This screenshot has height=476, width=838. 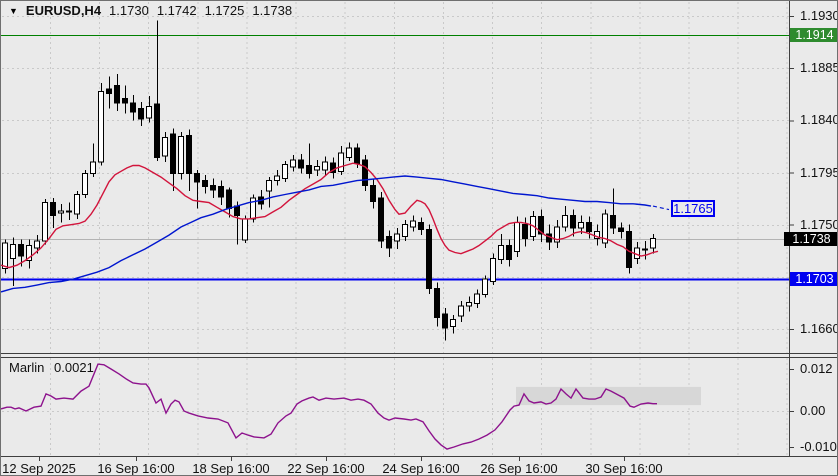 What do you see at coordinates (819, 224) in the screenshot?
I see `price-axis-label: 1.1750` at bounding box center [819, 224].